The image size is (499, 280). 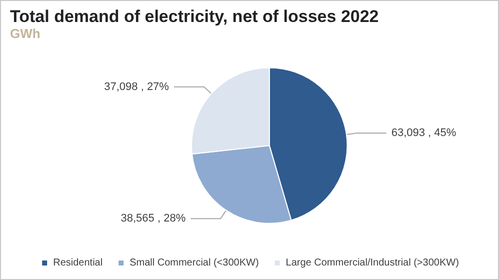 I want to click on data-label: 63,093 , 45%, so click(x=423, y=133).